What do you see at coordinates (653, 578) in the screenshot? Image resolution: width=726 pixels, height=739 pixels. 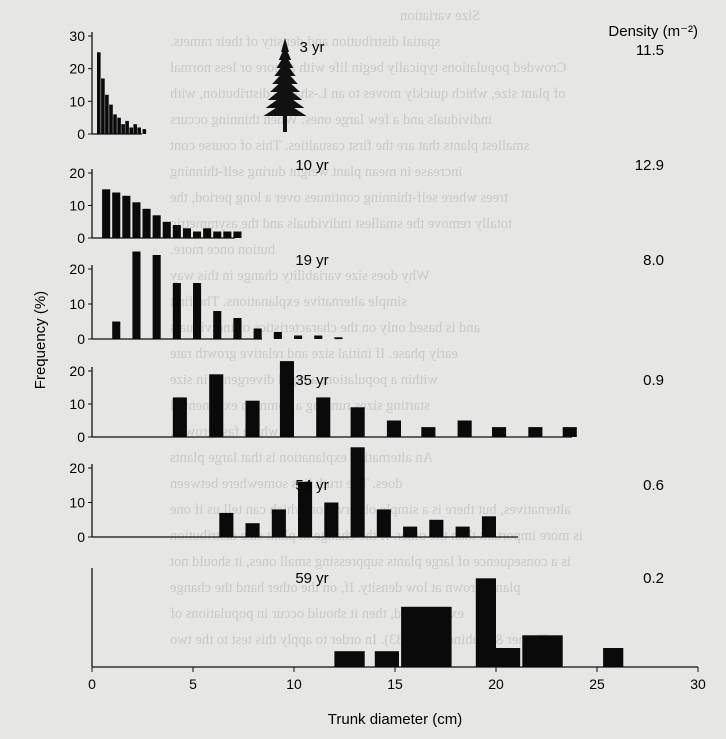 I see `density-value: 0.2` at bounding box center [653, 578].